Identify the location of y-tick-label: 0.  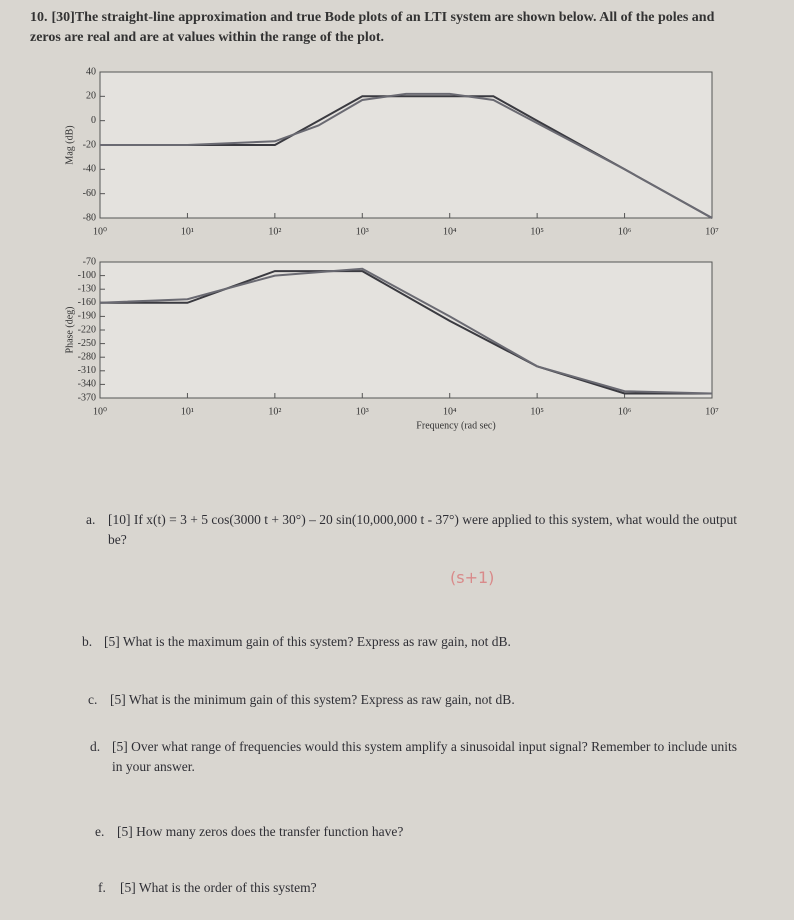
(93, 120).